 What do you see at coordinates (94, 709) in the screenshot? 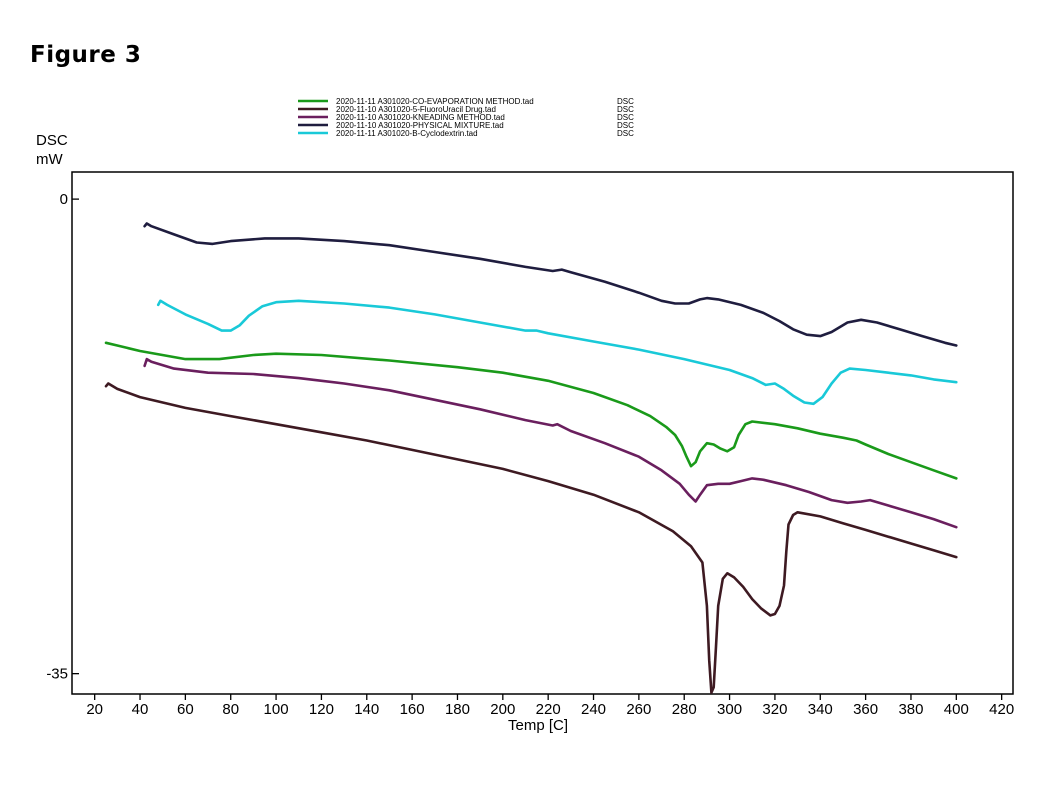
I see `x-tick-label: 20` at bounding box center [94, 709].